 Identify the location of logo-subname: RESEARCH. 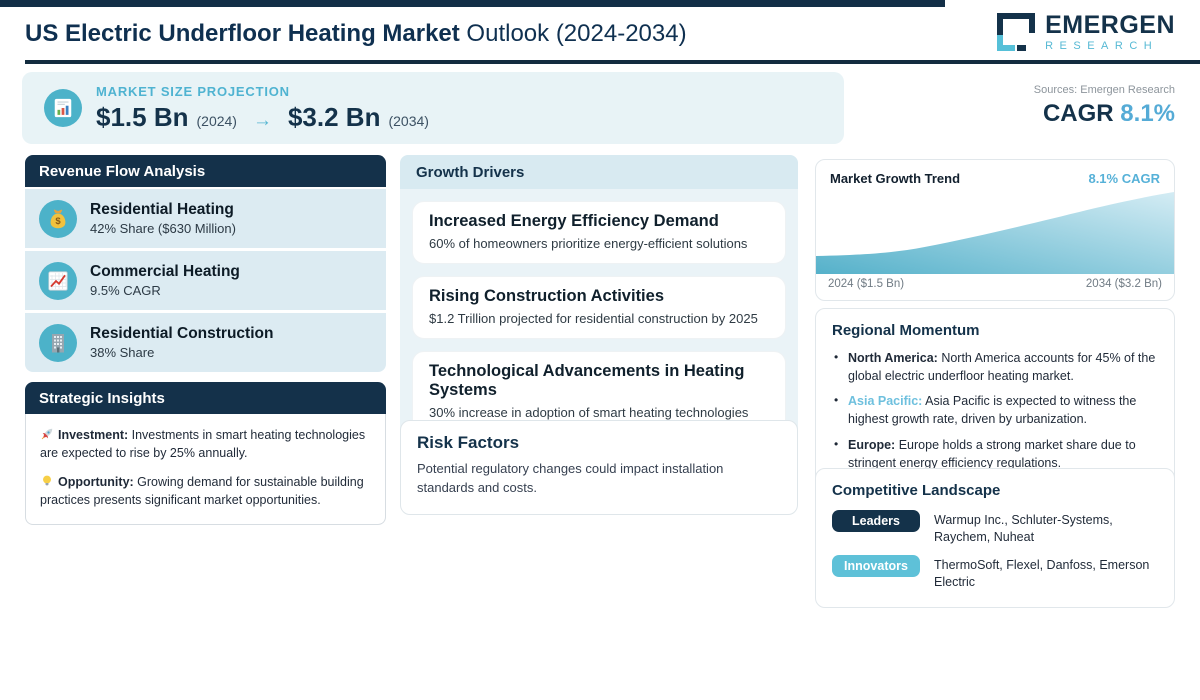
(1102, 45).